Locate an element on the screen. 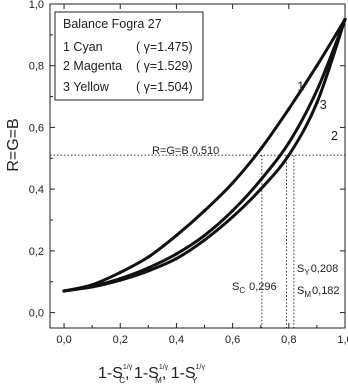 The width and height of the screenshot is (348, 391). x-tick-label: 0,8 is located at coordinates (288, 340).